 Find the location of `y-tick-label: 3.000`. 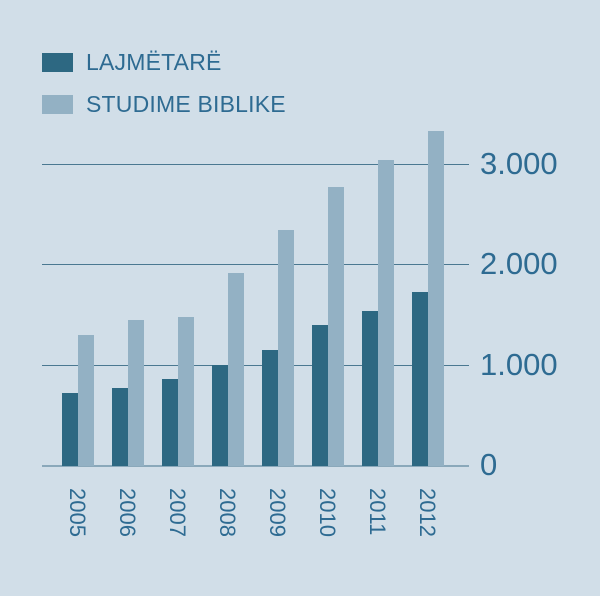

y-tick-label: 3.000 is located at coordinates (519, 164).